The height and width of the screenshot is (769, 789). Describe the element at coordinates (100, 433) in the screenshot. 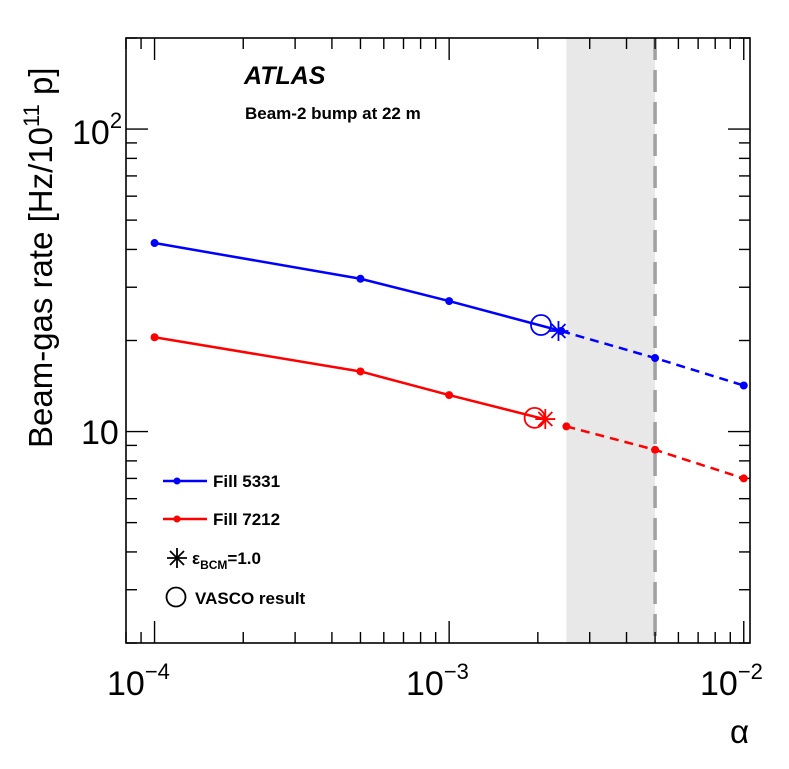

I see `y-tick-label-10: 10` at that location.